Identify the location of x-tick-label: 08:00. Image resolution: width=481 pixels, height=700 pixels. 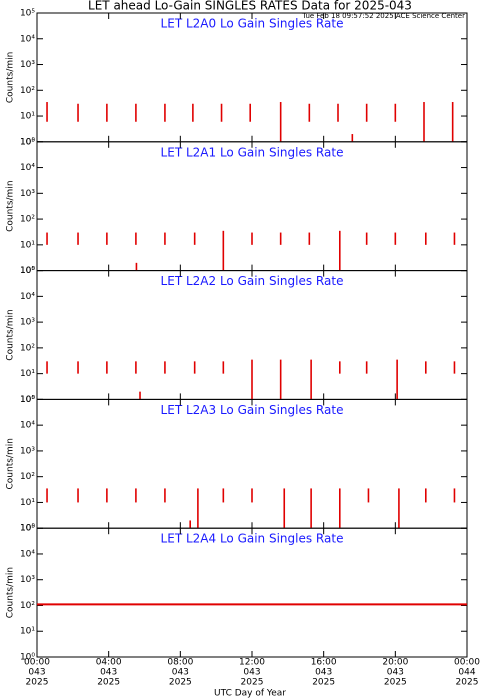
(180, 663).